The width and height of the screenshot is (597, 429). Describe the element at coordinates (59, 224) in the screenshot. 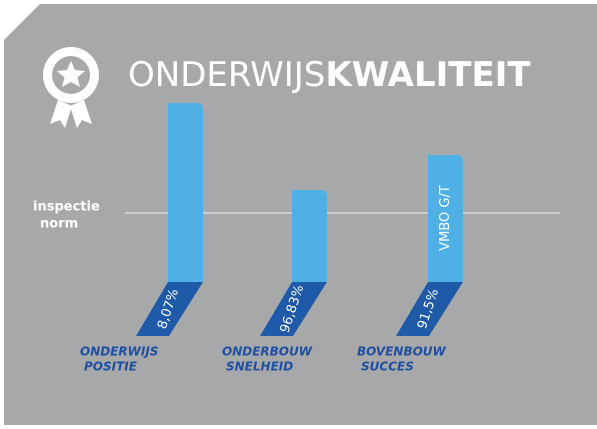

I see `reference-label: norm` at that location.